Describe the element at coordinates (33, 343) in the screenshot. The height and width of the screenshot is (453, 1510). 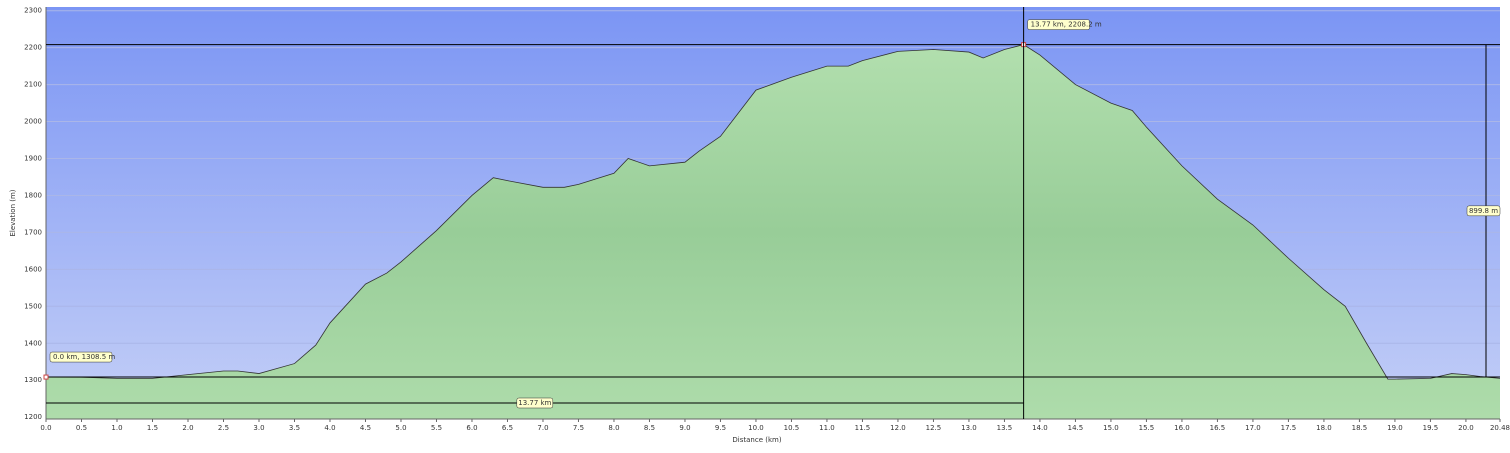
I see `y-tick-label: 1400` at that location.